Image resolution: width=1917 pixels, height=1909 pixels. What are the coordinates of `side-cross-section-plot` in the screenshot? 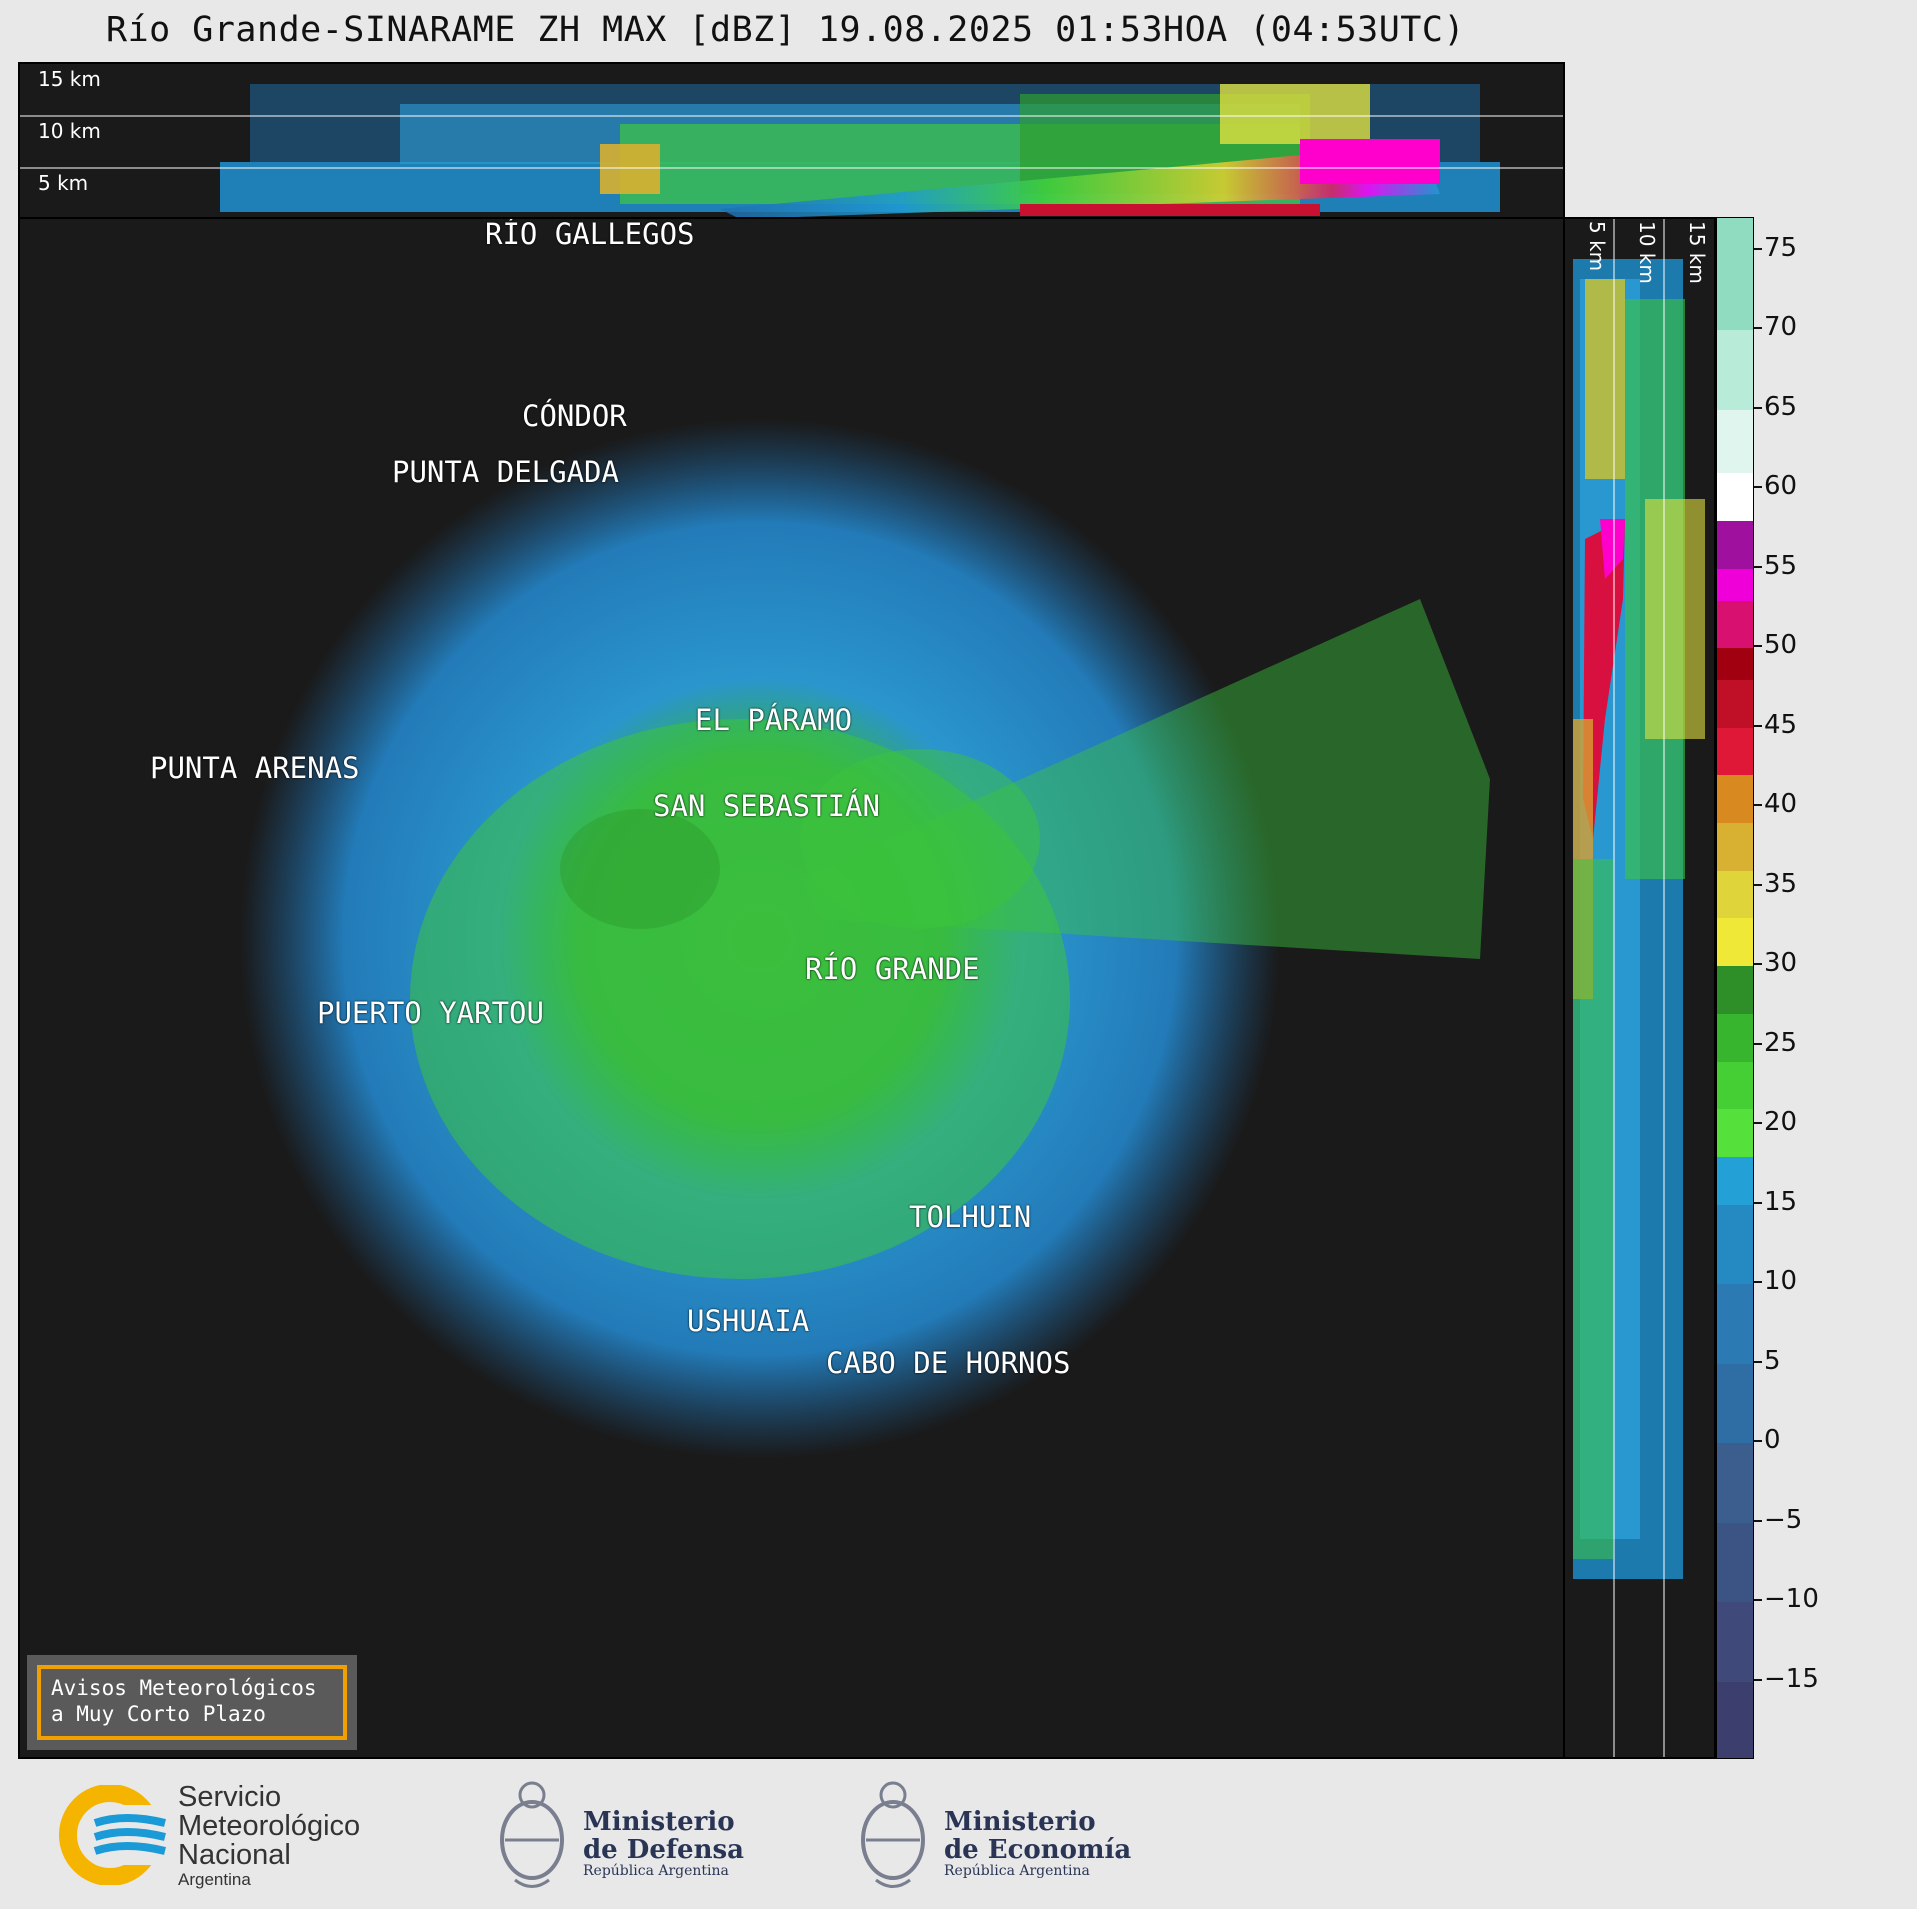 It's located at (1639, 988).